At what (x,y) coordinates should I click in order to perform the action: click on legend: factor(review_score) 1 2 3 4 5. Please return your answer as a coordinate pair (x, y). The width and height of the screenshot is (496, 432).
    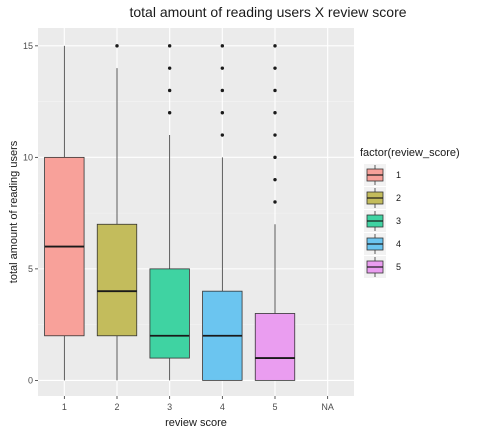
    Looking at the image, I should click on (410, 212).